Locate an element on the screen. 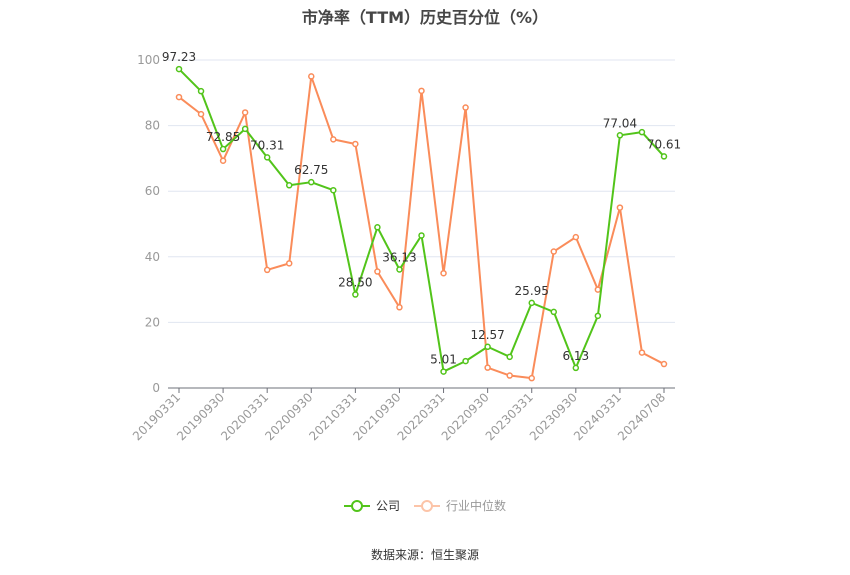  y-tick-label: 0 is located at coordinates (156, 388).